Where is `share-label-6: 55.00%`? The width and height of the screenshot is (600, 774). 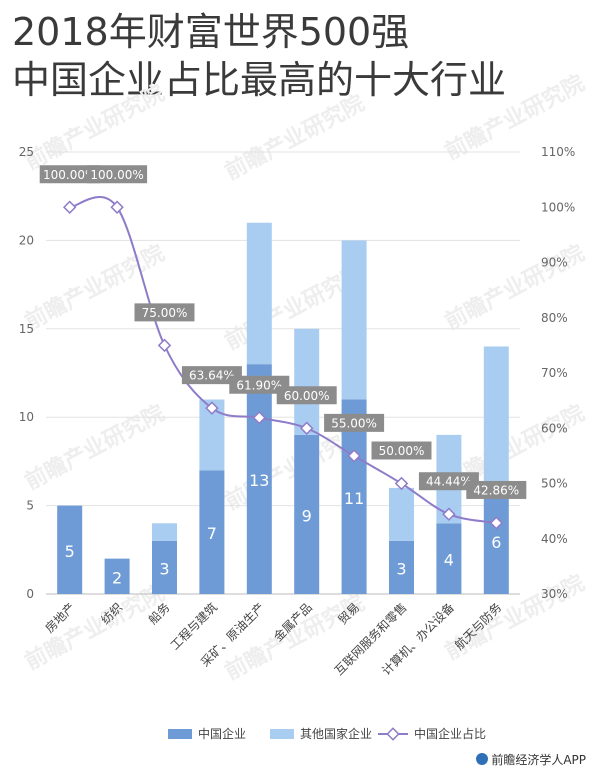
share-label-6: 55.00% is located at coordinates (354, 423).